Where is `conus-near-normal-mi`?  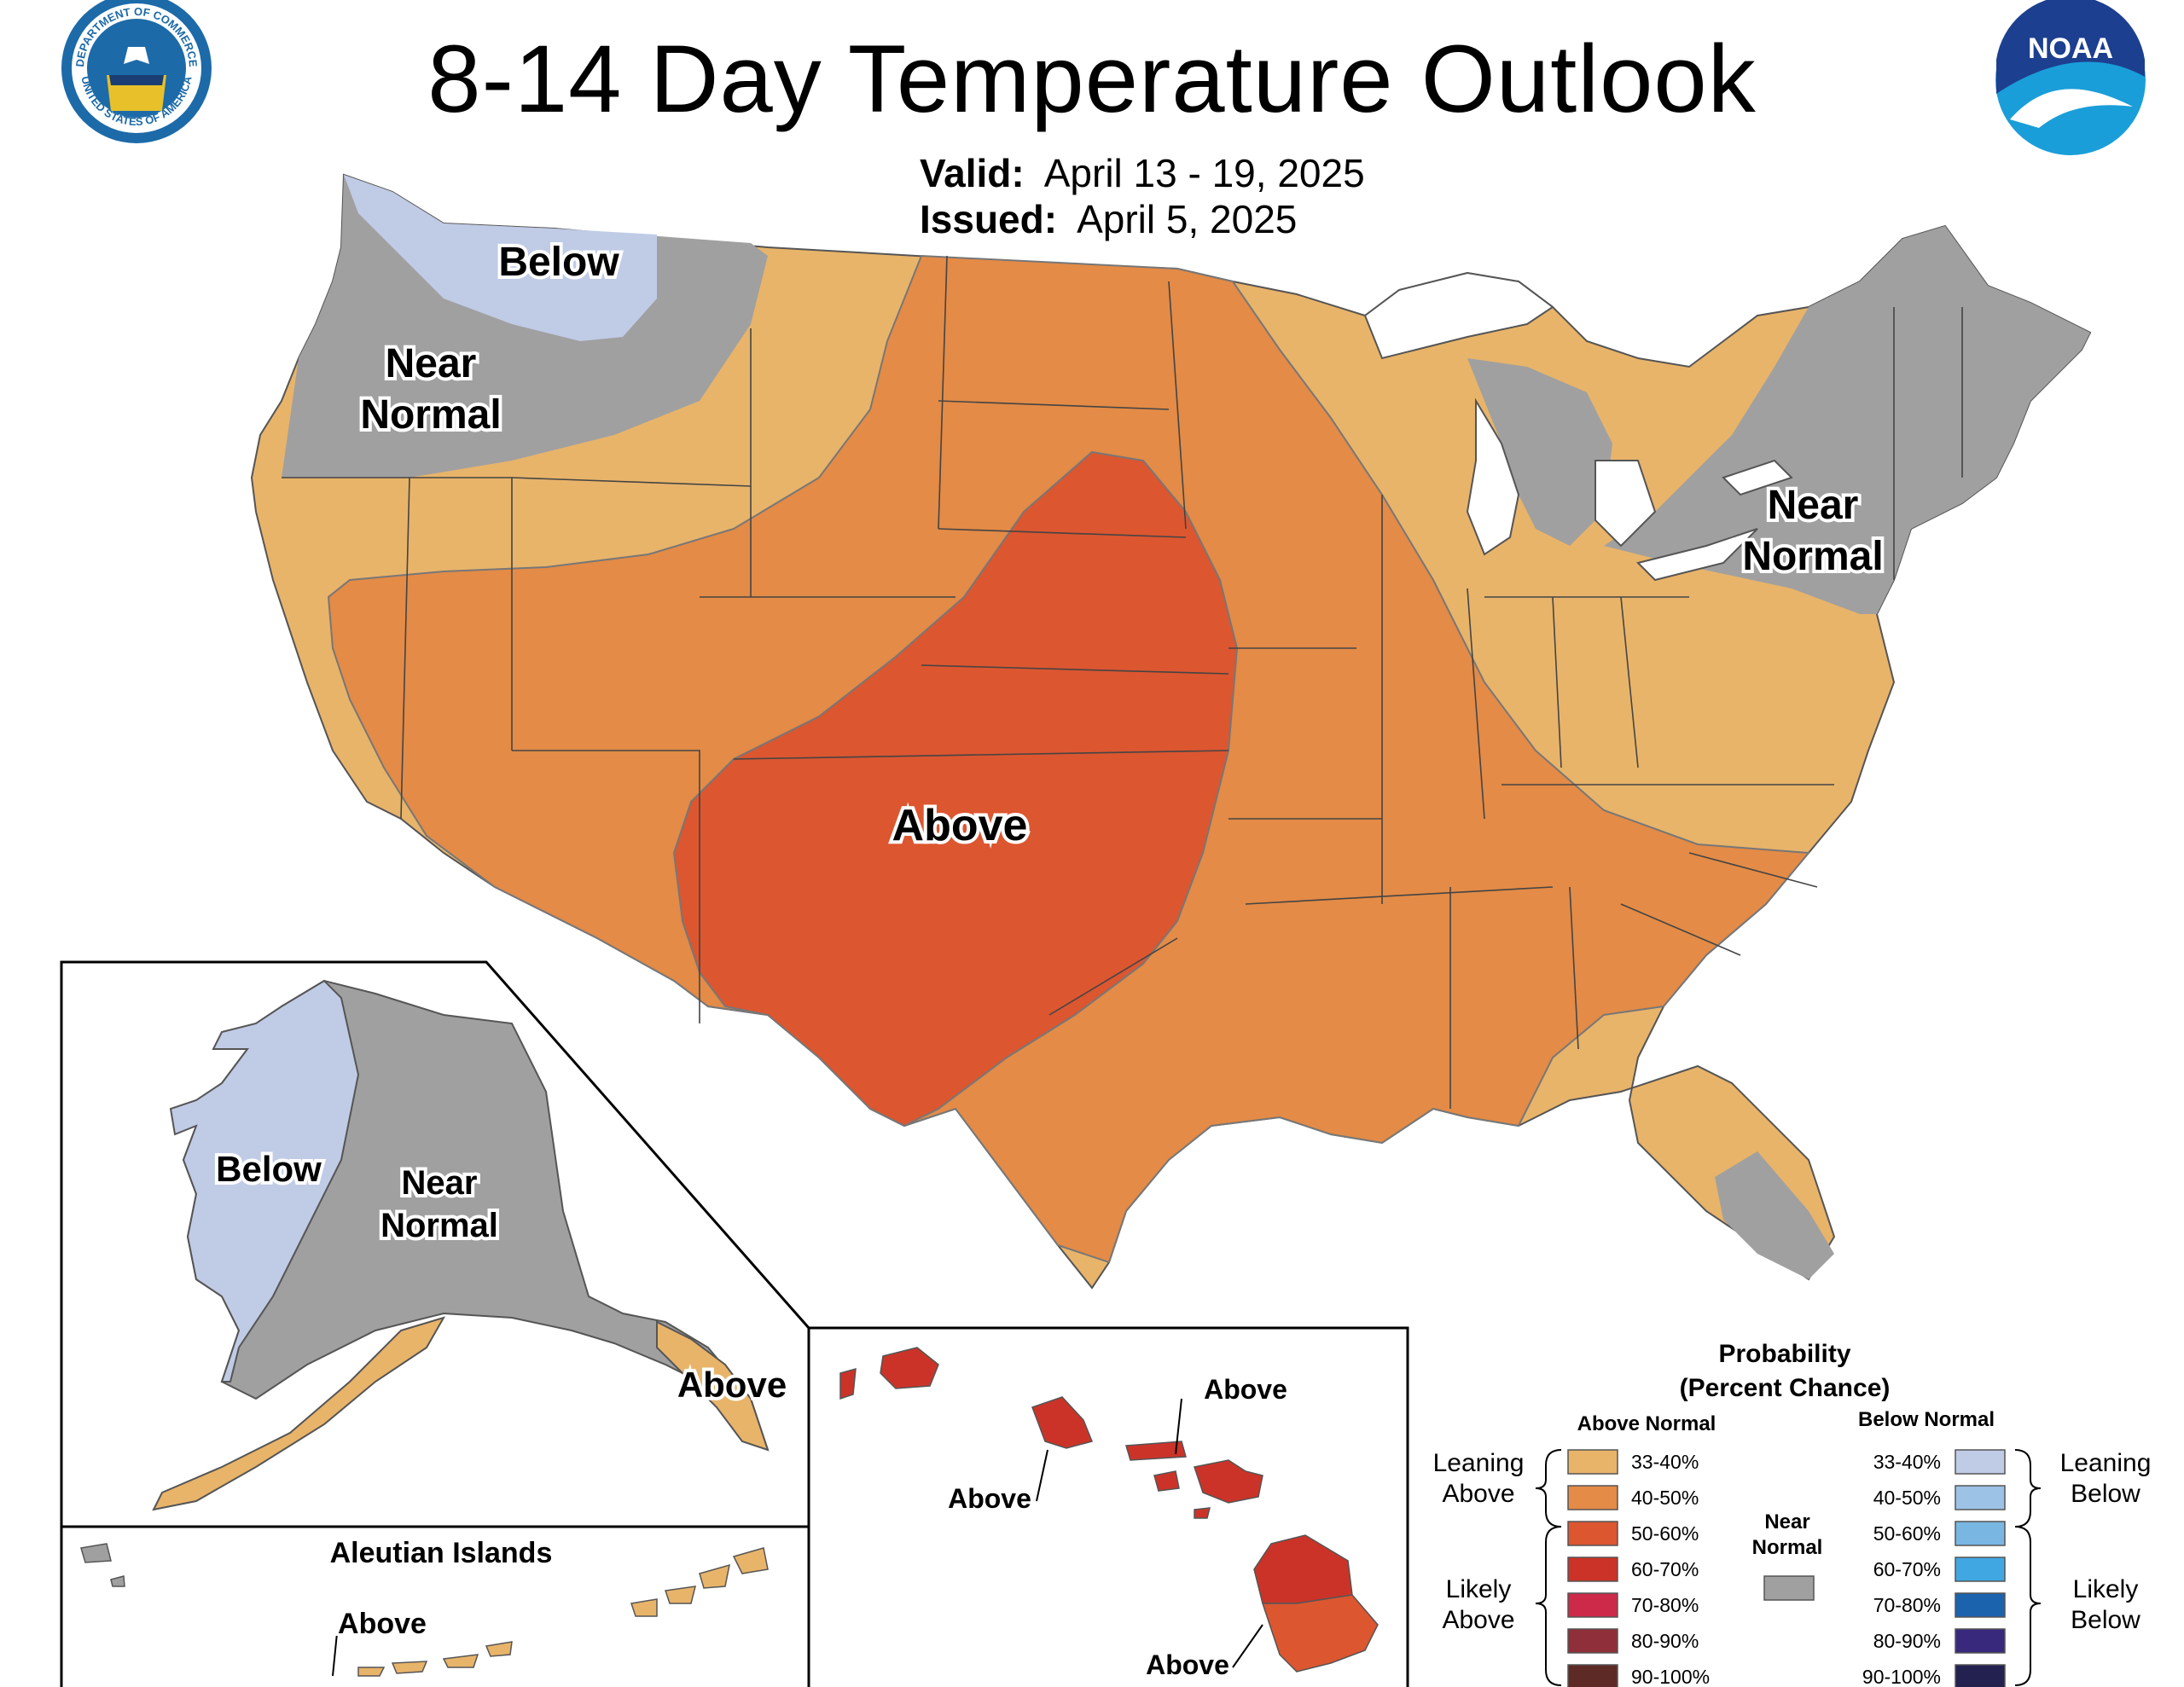
conus-near-normal-mi is located at coordinates (1539, 452).